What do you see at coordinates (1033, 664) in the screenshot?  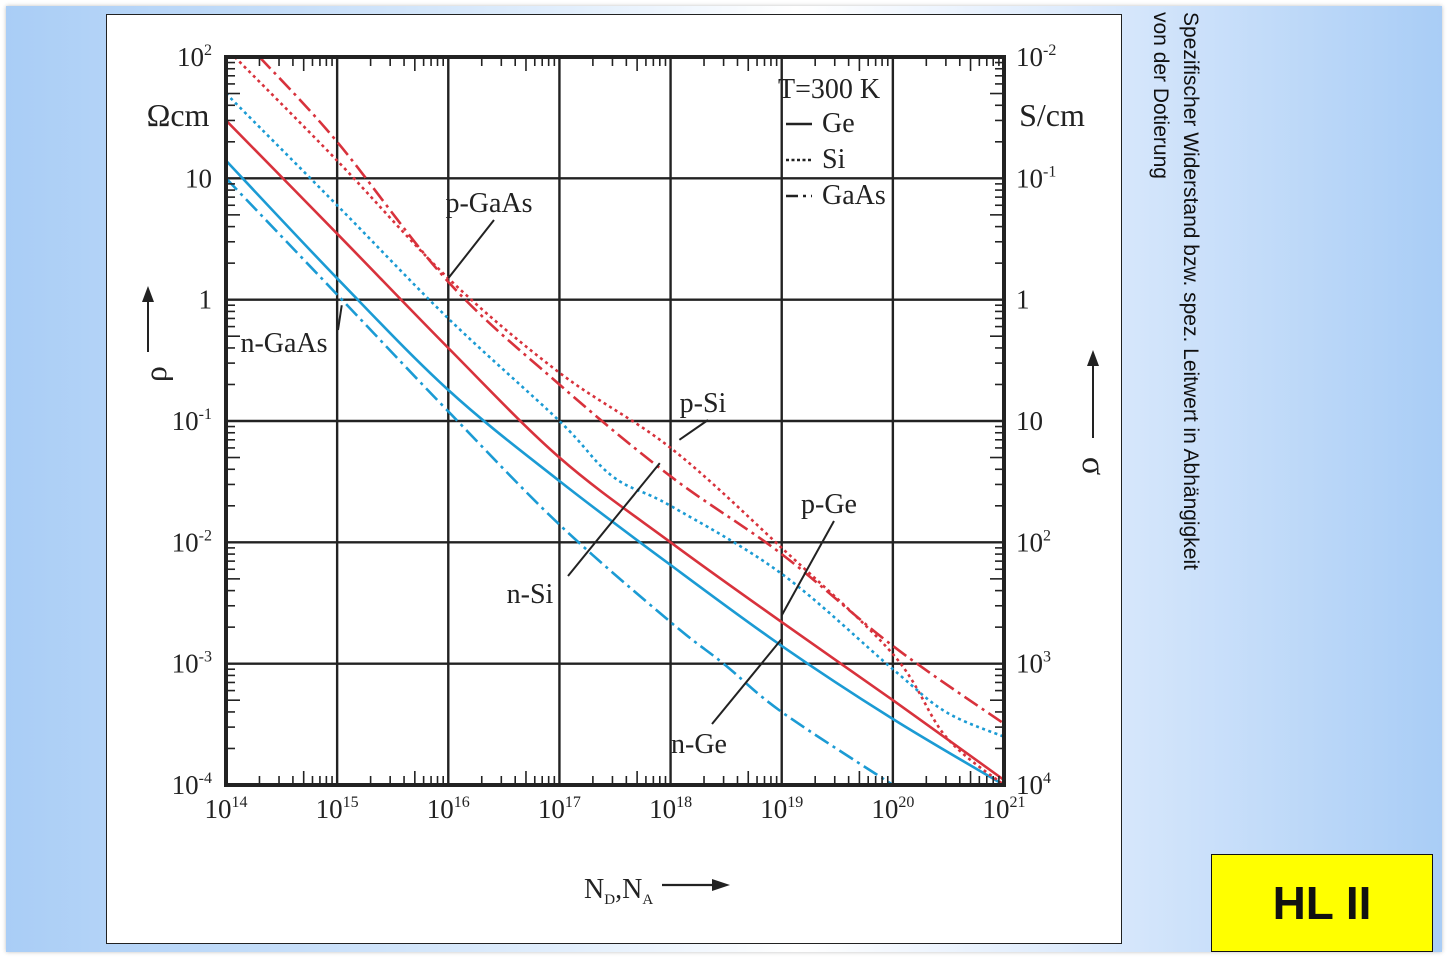 I see `y-tick-label-right: 10³` at bounding box center [1033, 664].